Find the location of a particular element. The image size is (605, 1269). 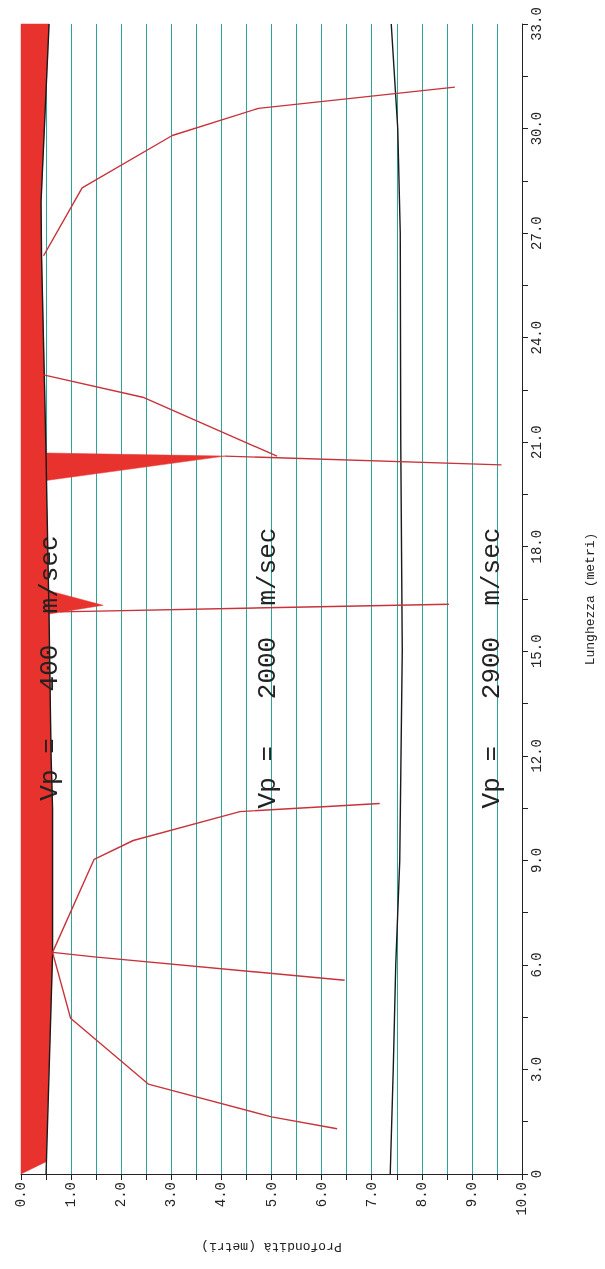

x-tick-label: 7.0 is located at coordinates (371, 1195).